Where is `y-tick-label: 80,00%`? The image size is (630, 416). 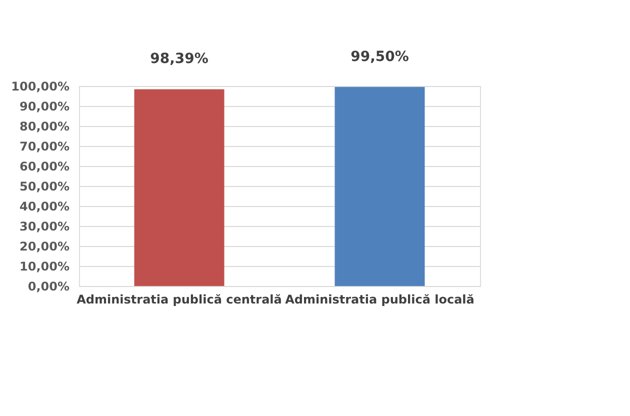 y-tick-label: 80,00% is located at coordinates (45, 127).